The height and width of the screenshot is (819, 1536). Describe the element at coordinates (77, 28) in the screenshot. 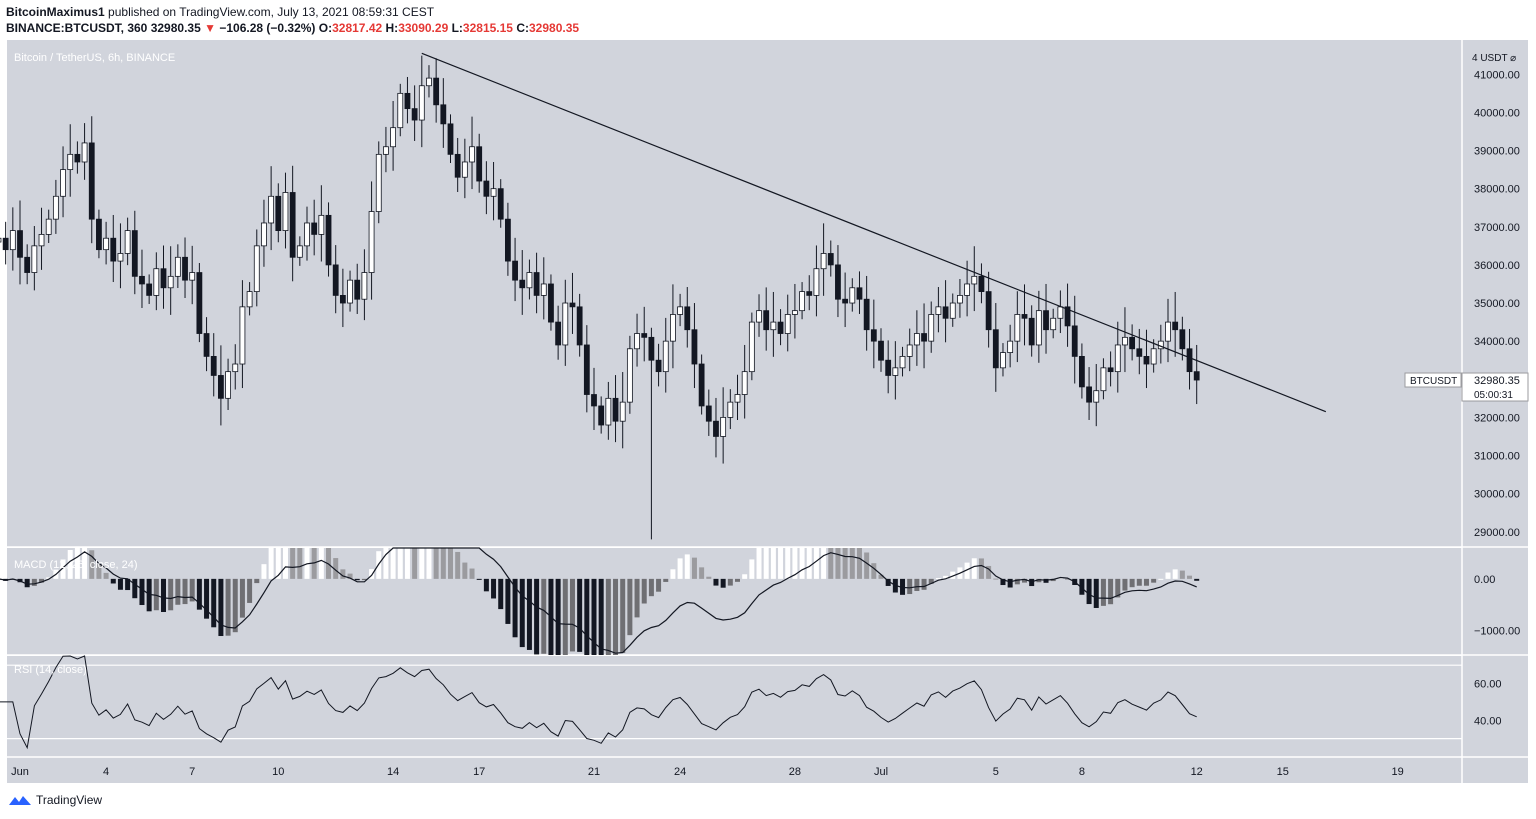

I see `symbol-name: BINANCE:BTCUSDT, 360` at that location.